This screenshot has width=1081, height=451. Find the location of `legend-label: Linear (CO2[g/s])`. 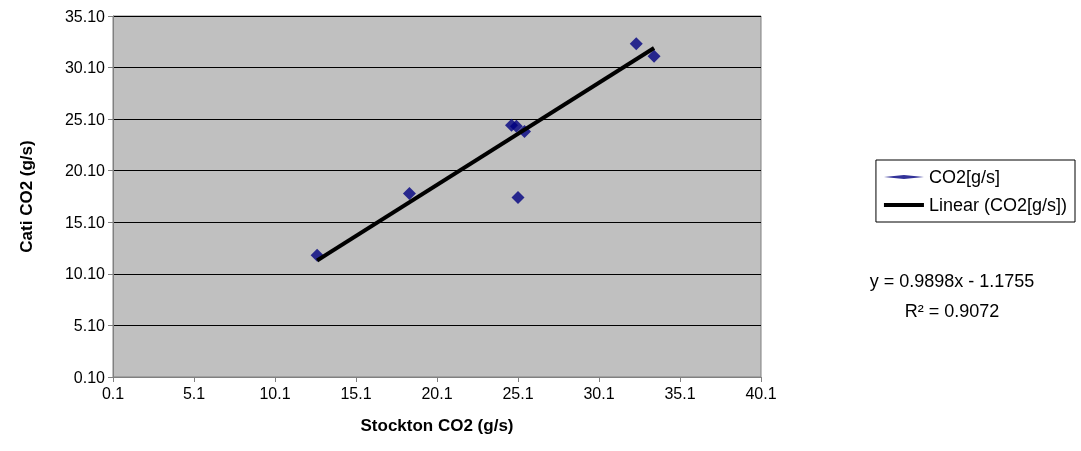

legend-label: Linear (CO2[g/s]) is located at coordinates (998, 205).